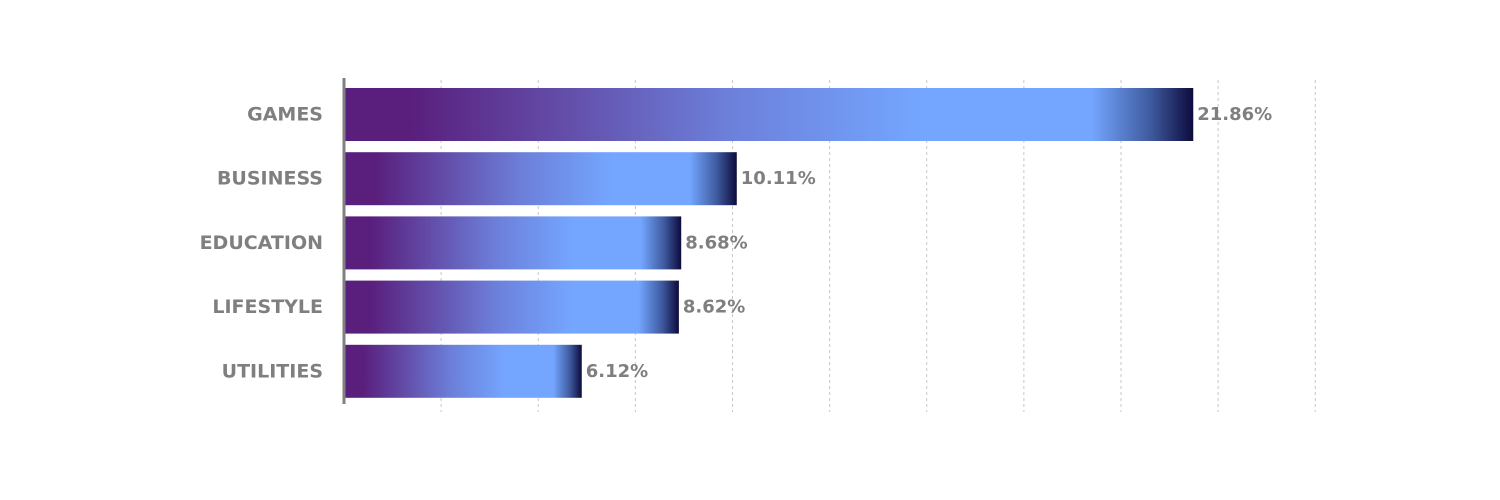 The height and width of the screenshot is (500, 1500). What do you see at coordinates (714, 307) in the screenshot?
I see `value-label-lifestyle: 8.62%` at bounding box center [714, 307].